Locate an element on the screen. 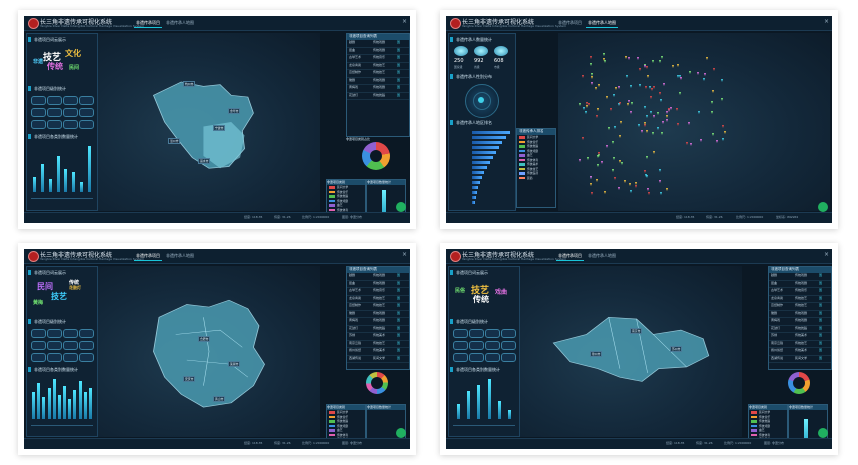 This screenshot has height=465, width=858. legend-item: 民俗 is located at coordinates (536, 178).